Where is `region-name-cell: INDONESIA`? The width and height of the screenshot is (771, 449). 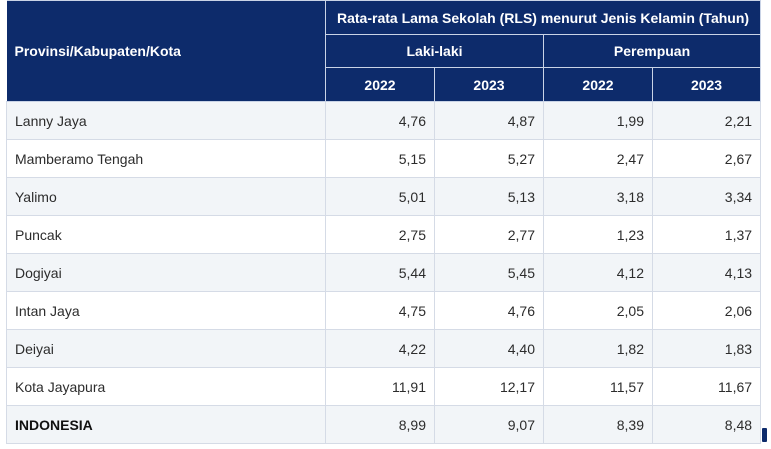 region-name-cell: INDONESIA is located at coordinates (166, 424).